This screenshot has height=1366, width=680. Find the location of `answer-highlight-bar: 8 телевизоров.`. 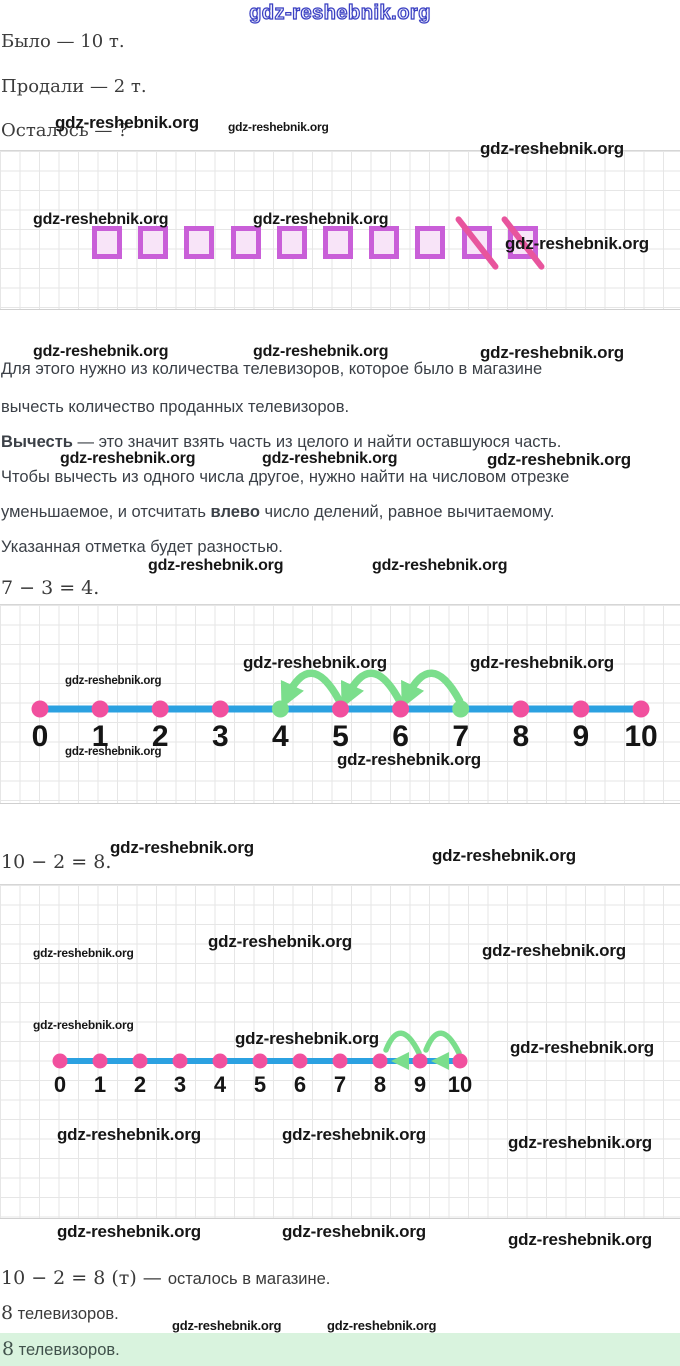

answer-highlight-bar: 8 телевизоров. is located at coordinates (340, 1349).